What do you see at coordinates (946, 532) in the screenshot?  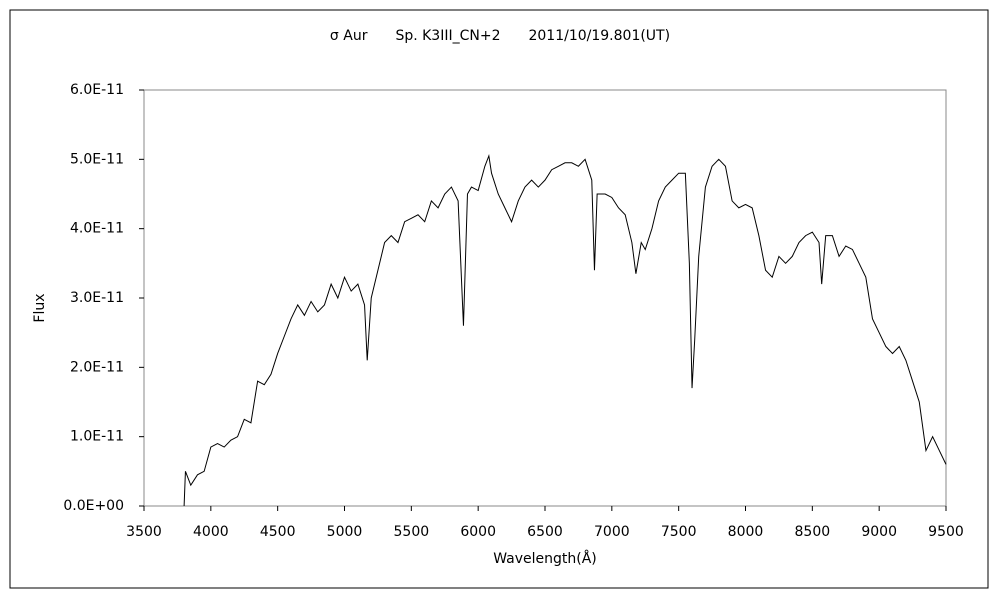 I see `x-tick-label: 9500` at bounding box center [946, 532].